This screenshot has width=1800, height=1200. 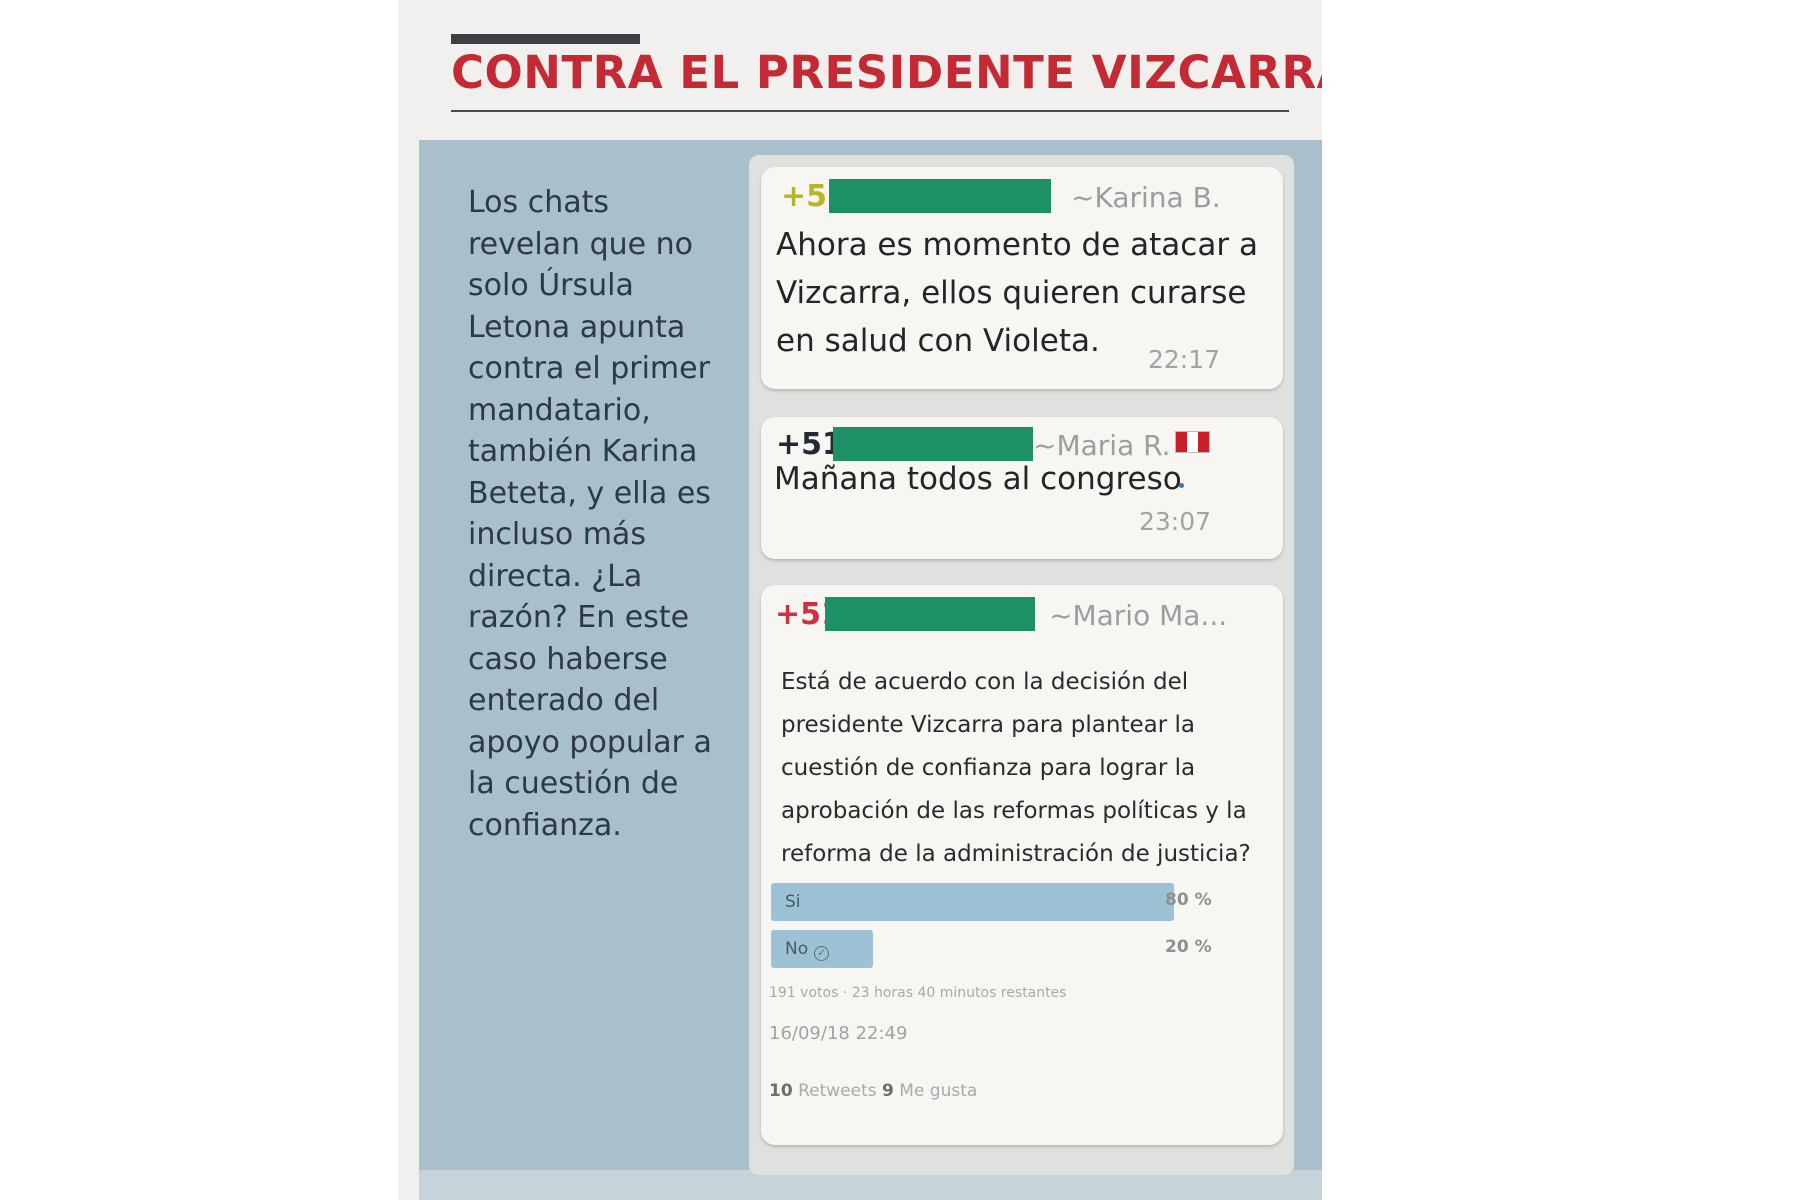 I want to click on sender-name: ~Maria R., so click(x=1102, y=445).